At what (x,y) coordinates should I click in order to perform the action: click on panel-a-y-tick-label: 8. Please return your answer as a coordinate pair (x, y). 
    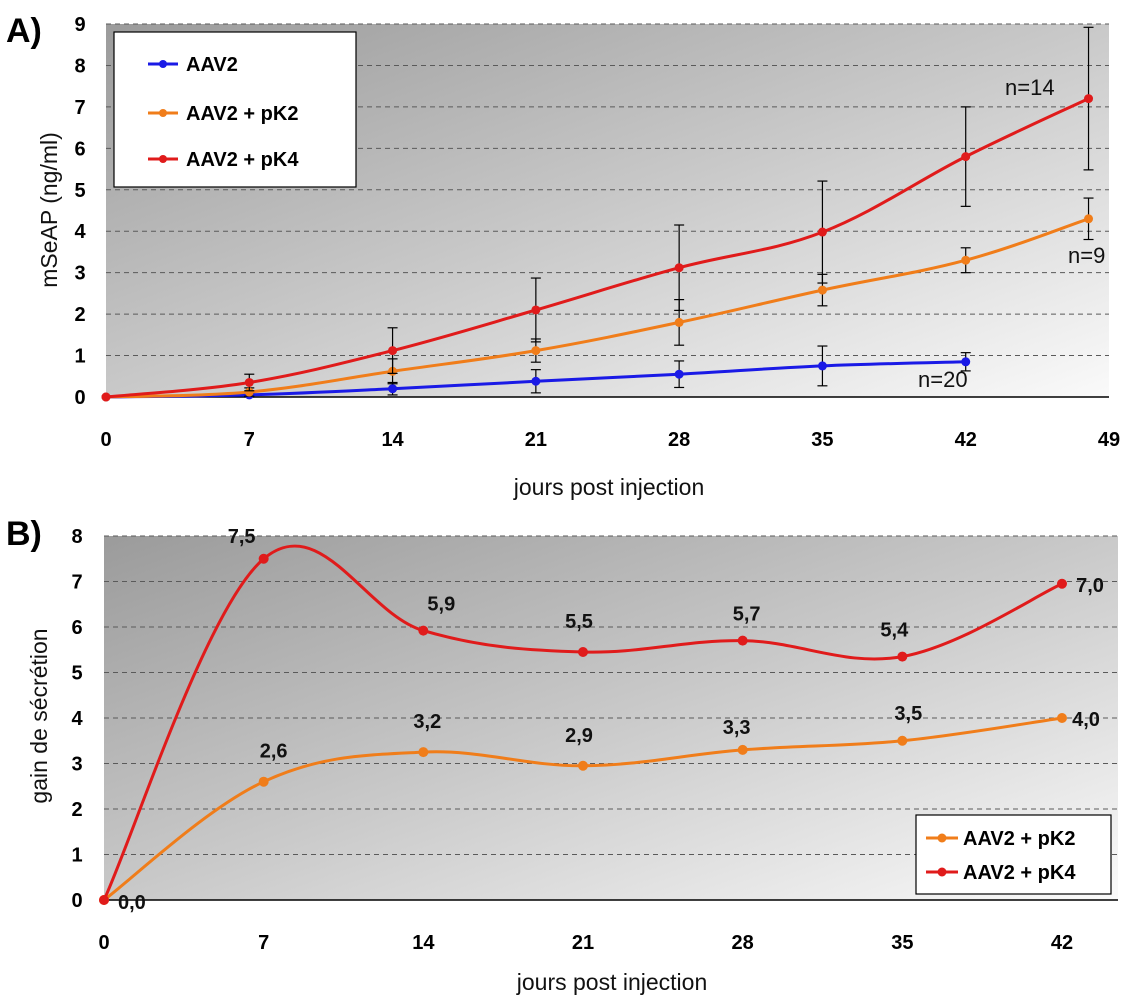
    Looking at the image, I should click on (79, 66).